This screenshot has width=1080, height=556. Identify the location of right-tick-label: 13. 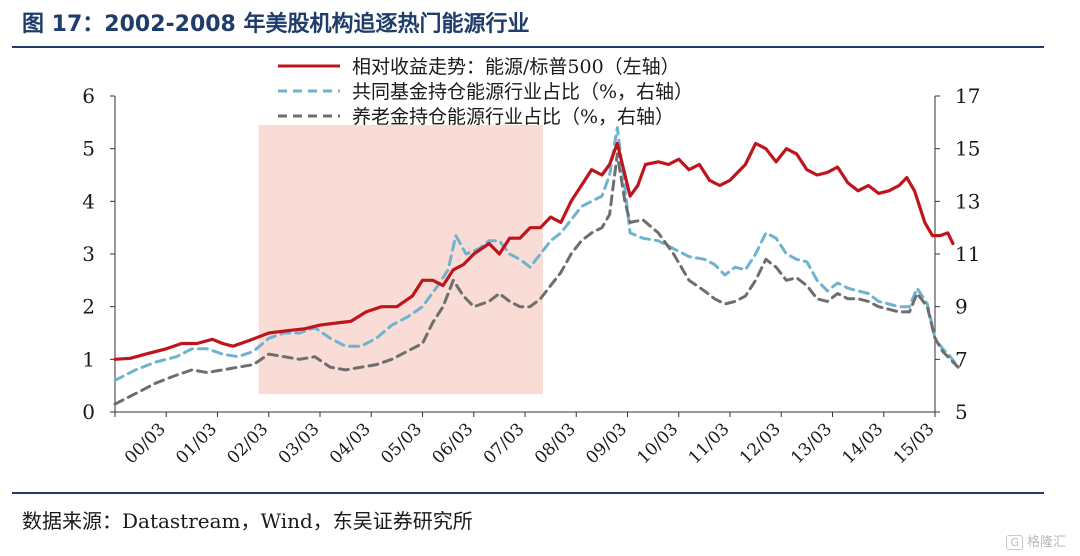
(967, 201).